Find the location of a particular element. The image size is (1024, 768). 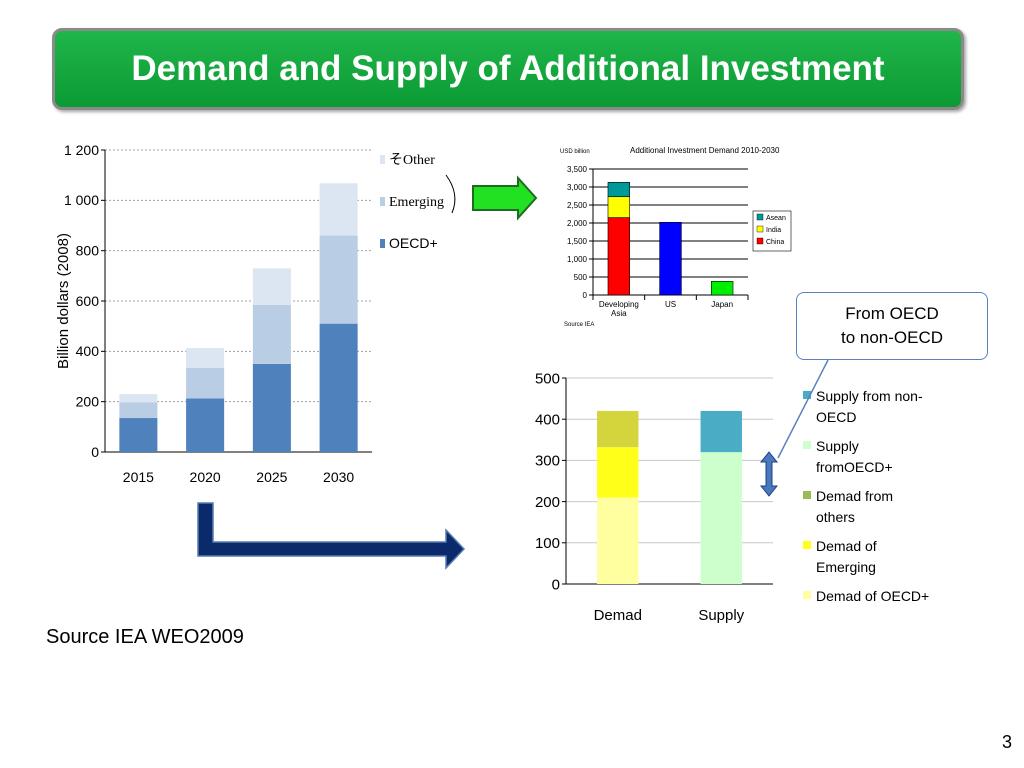

c3-legend-label: Demad of OECD+ is located at coordinates (872, 596).